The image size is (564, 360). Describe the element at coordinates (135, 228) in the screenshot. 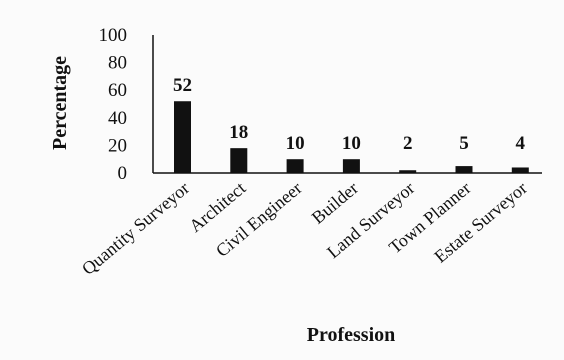

I see `category-label: Quantity Surveyor` at that location.